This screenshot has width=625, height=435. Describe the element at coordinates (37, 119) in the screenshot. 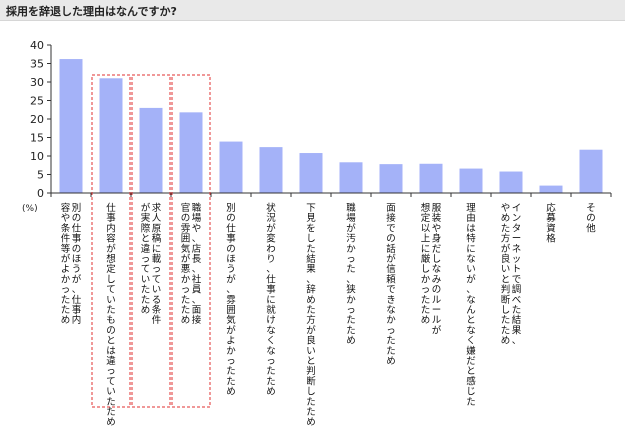

I see `y-tick-label: 20` at that location.